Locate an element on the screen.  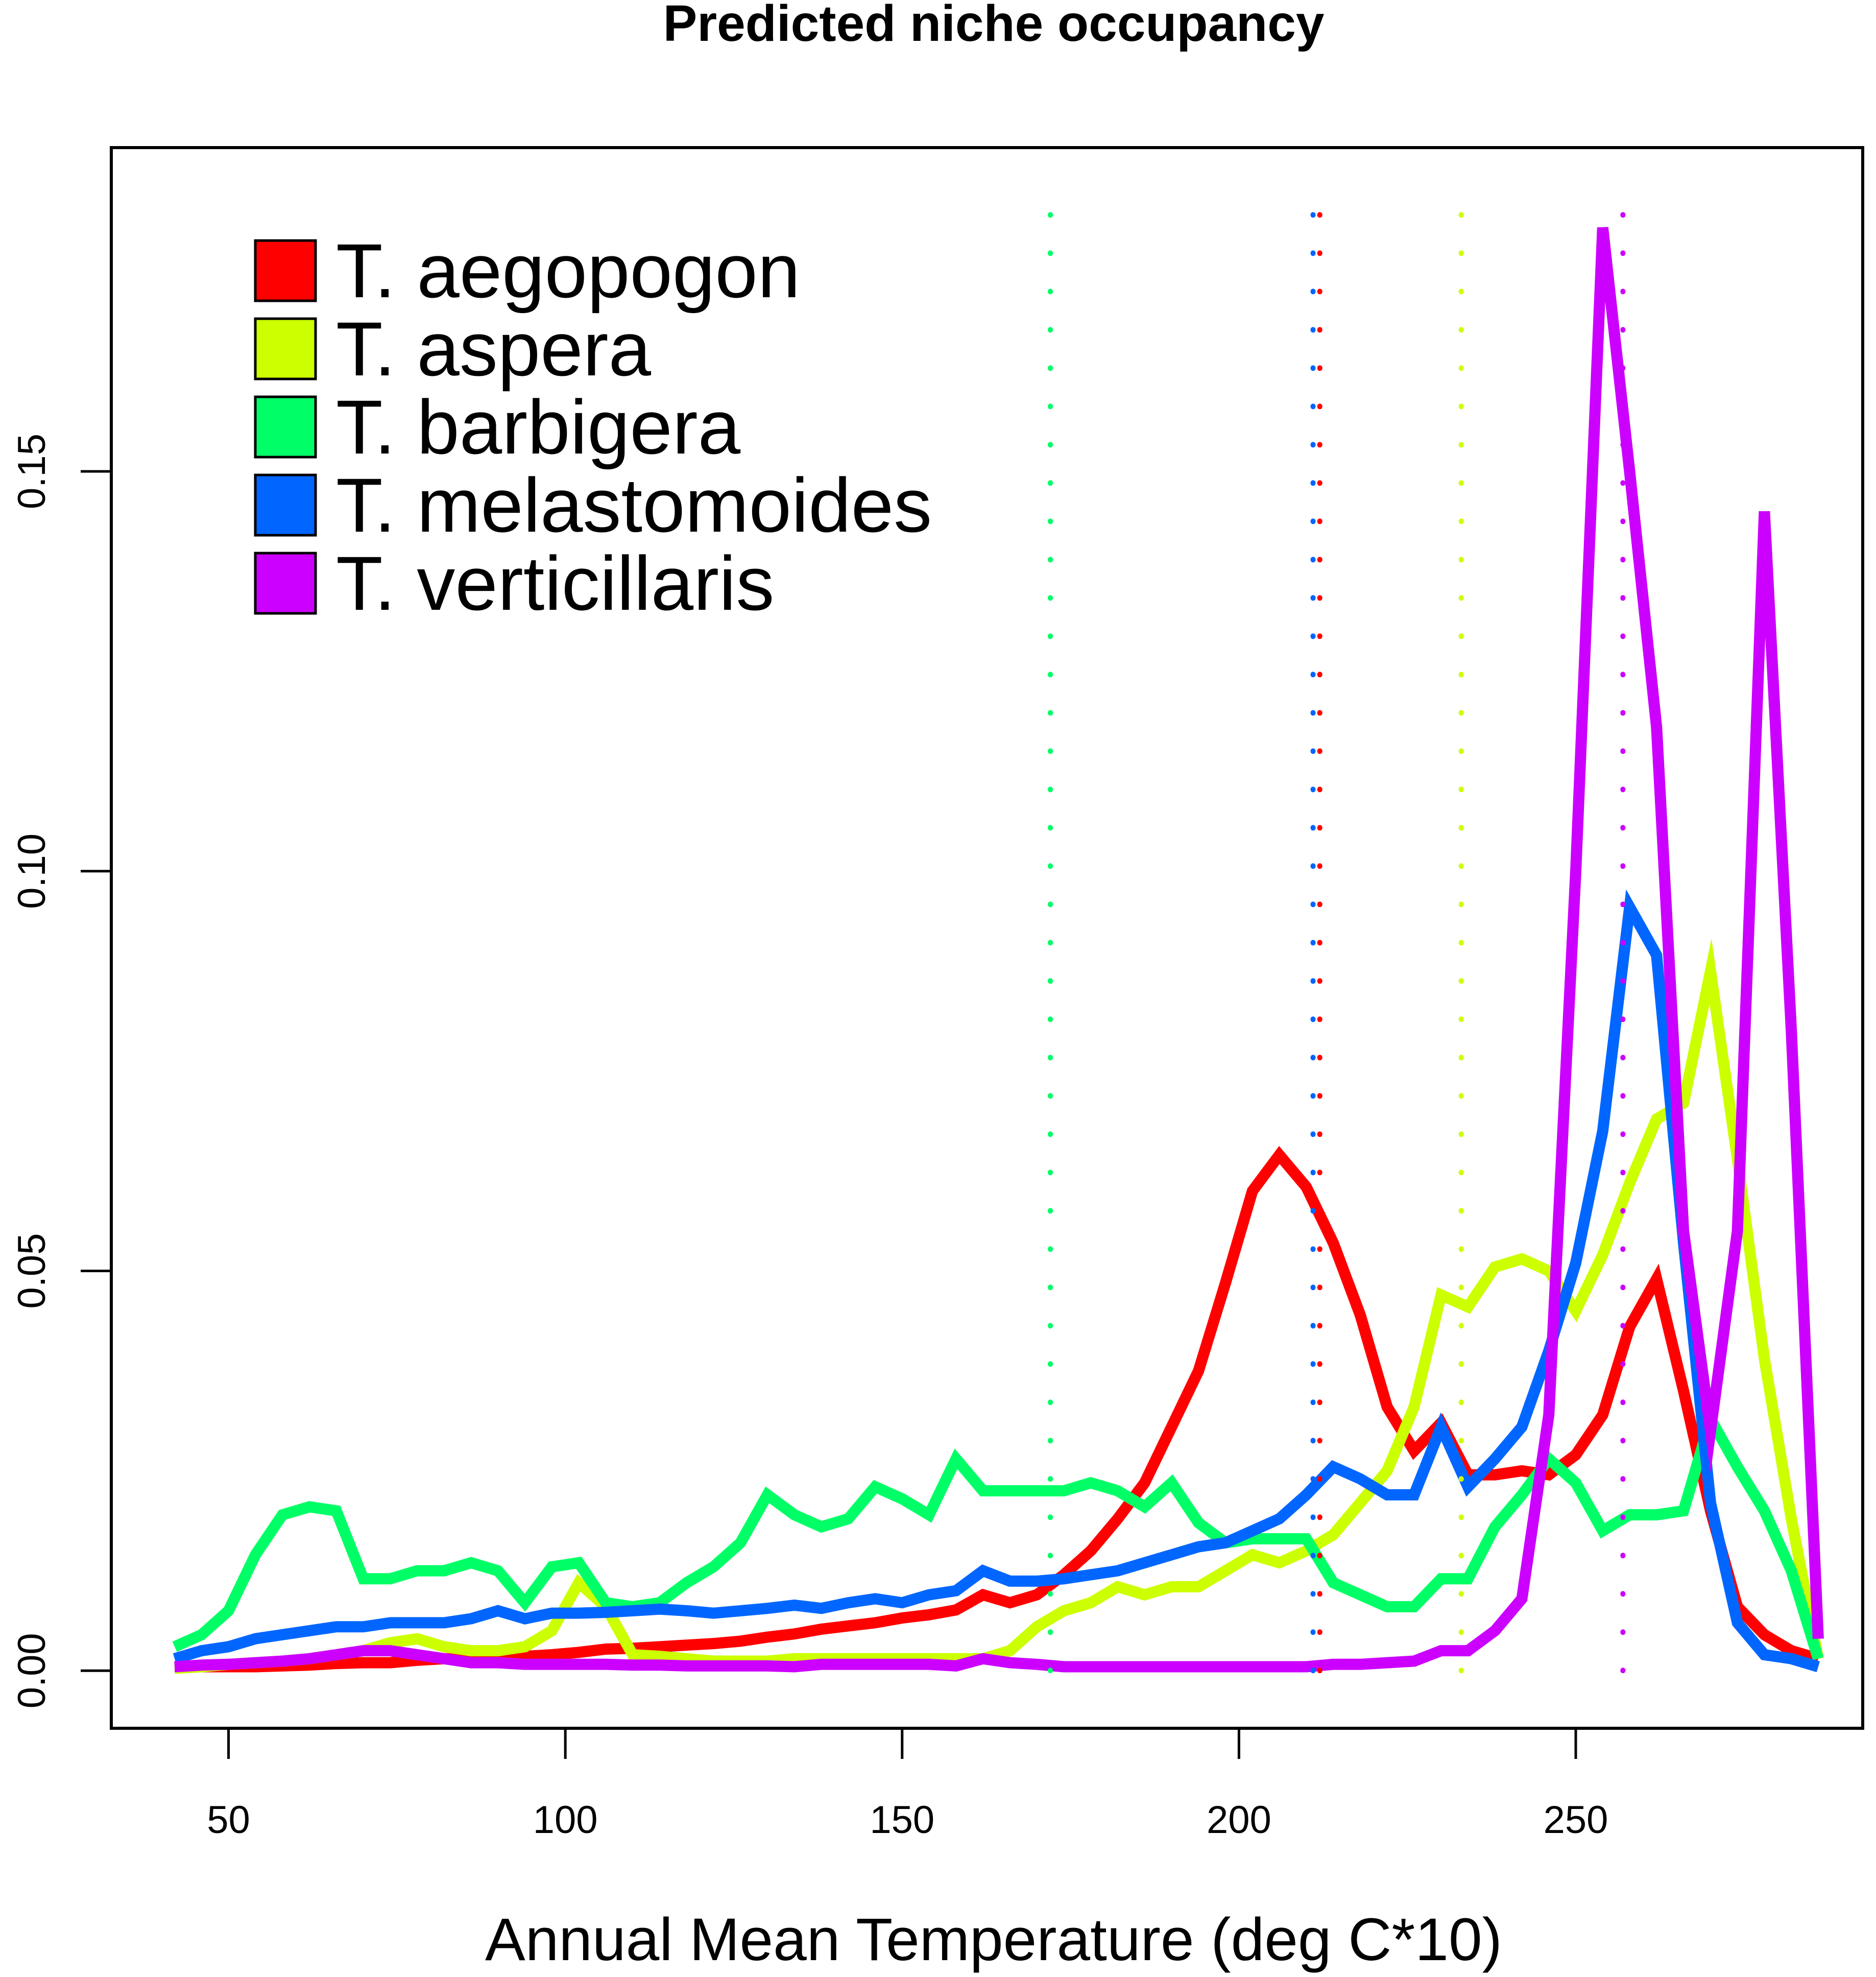
x-tick-label-50: 50 is located at coordinates (228, 1820).